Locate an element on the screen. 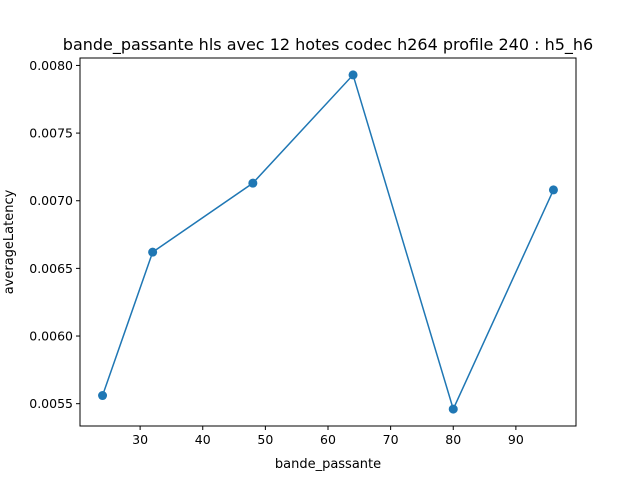 The image size is (640, 480). y-tick-label: 0.0060 is located at coordinates (51, 336).